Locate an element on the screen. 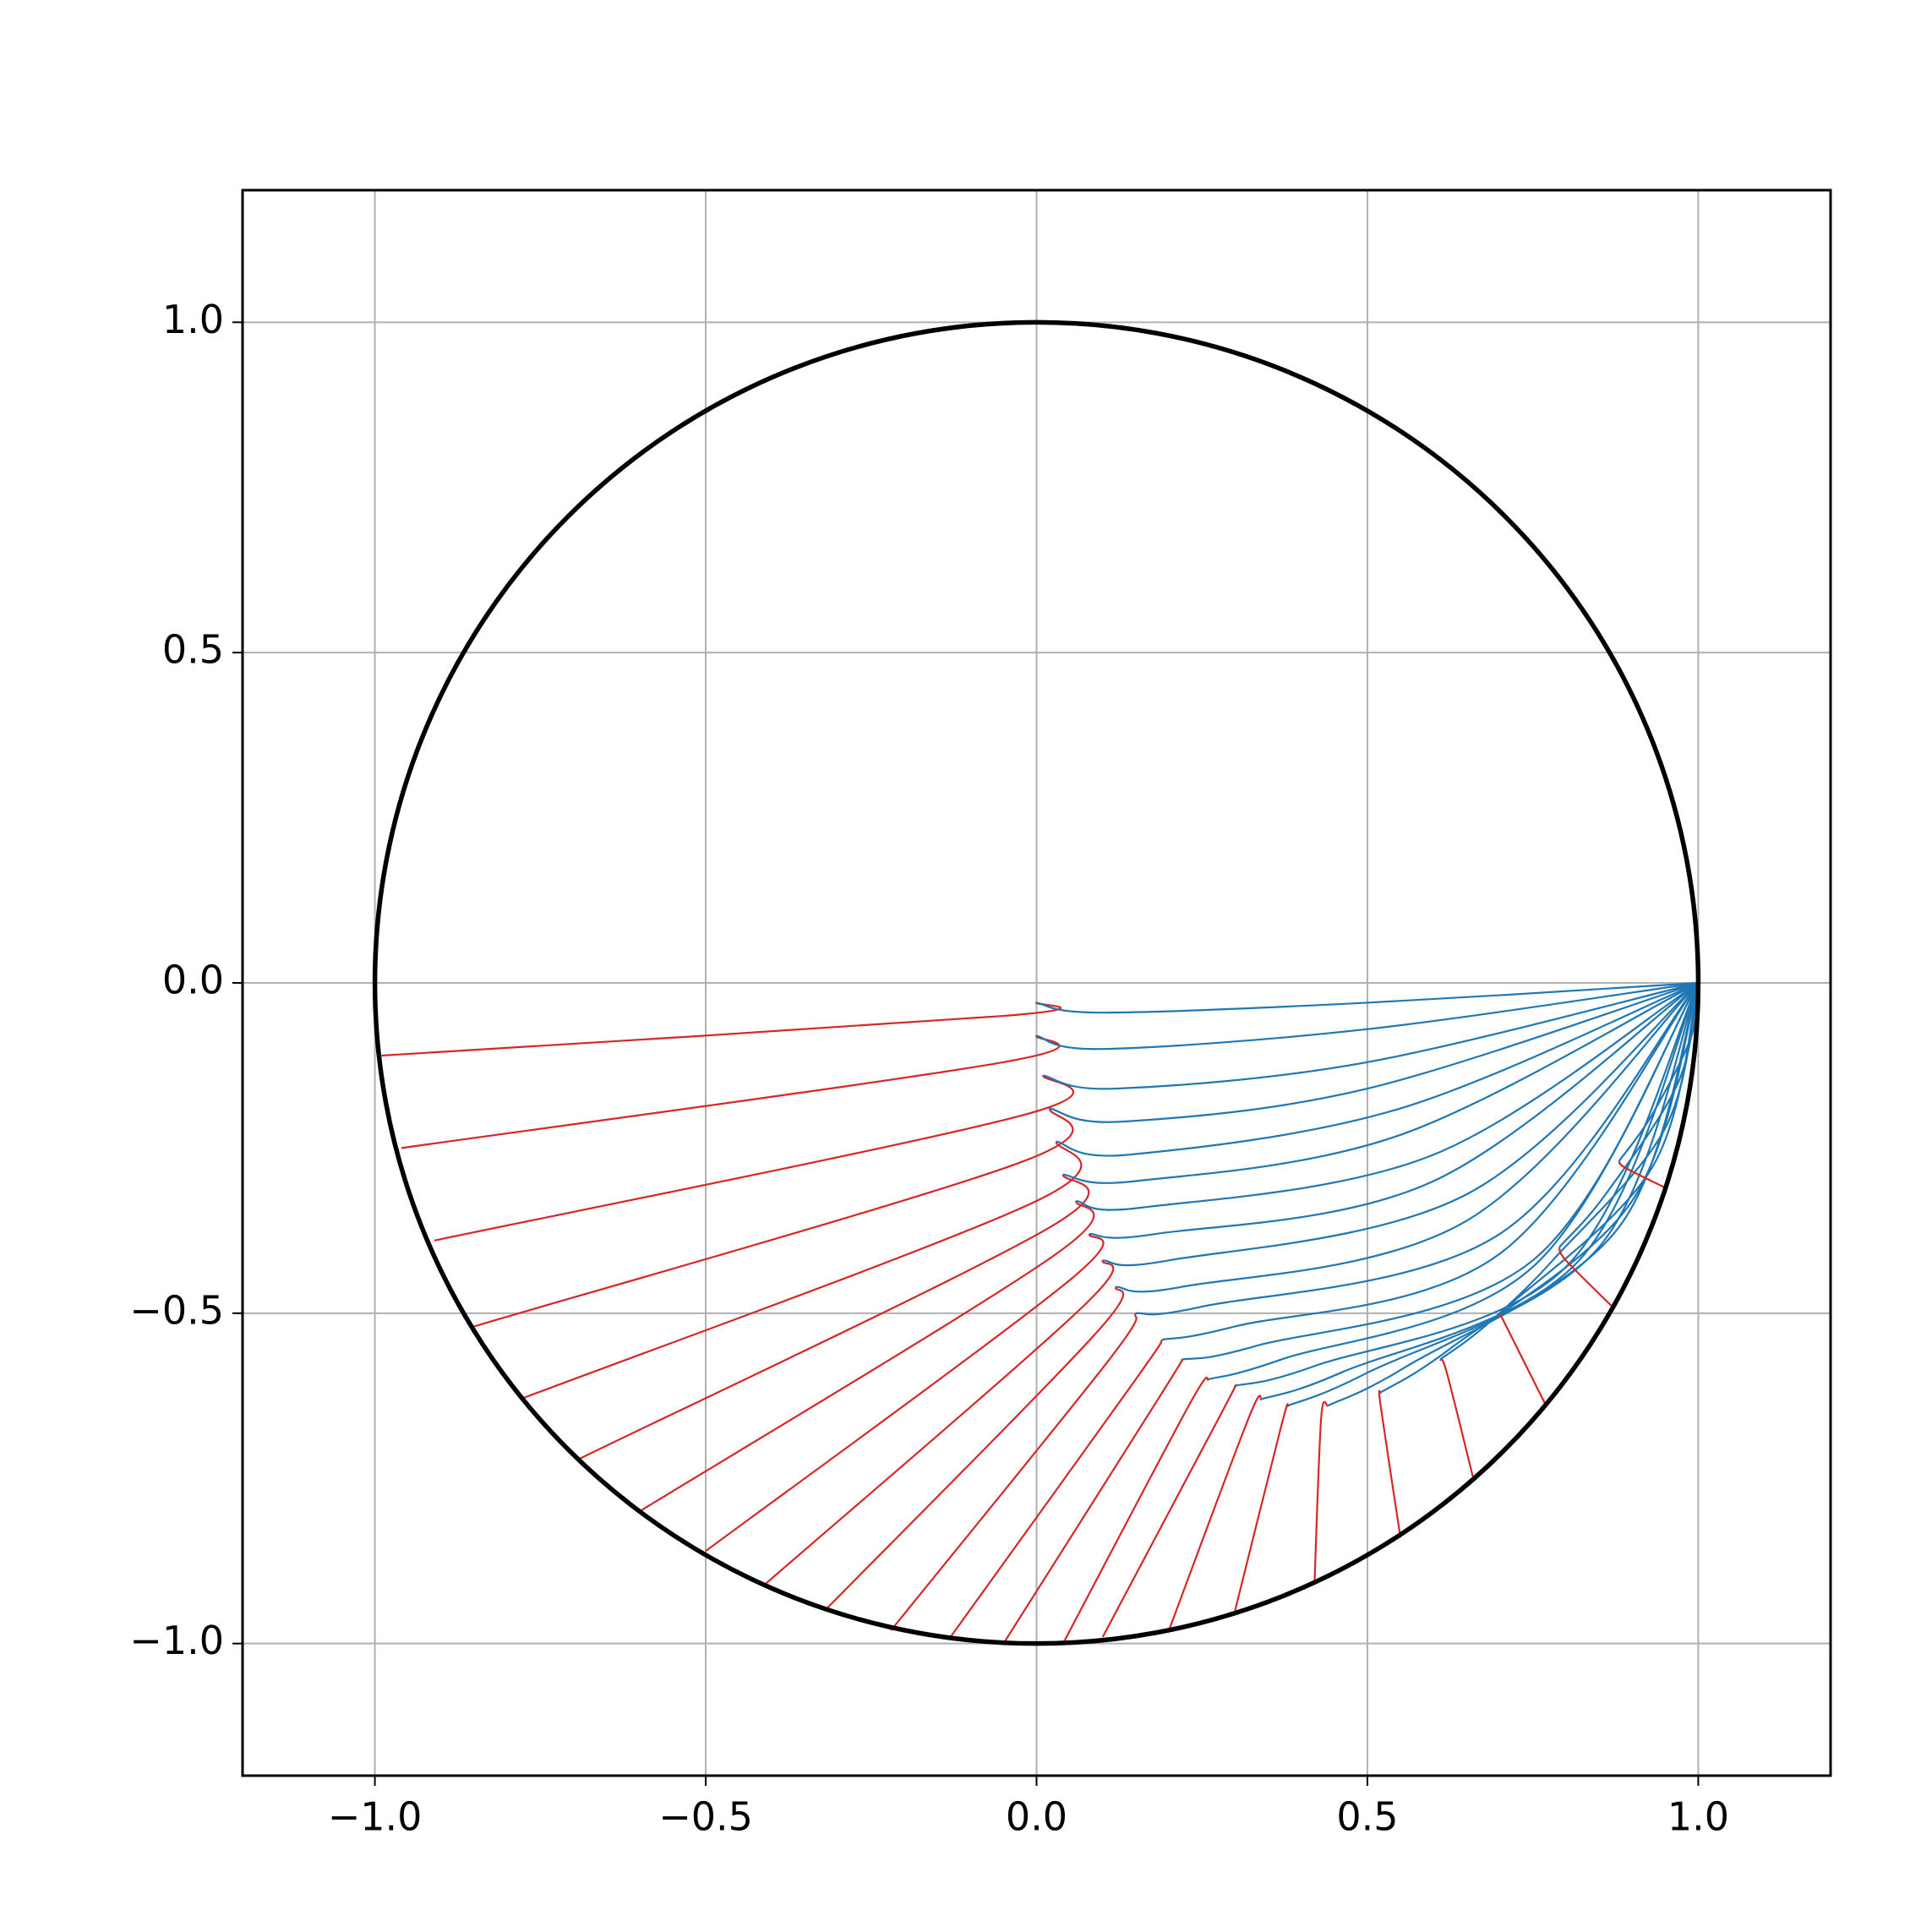  y-tick-label: −1.0 is located at coordinates (176, 1640).